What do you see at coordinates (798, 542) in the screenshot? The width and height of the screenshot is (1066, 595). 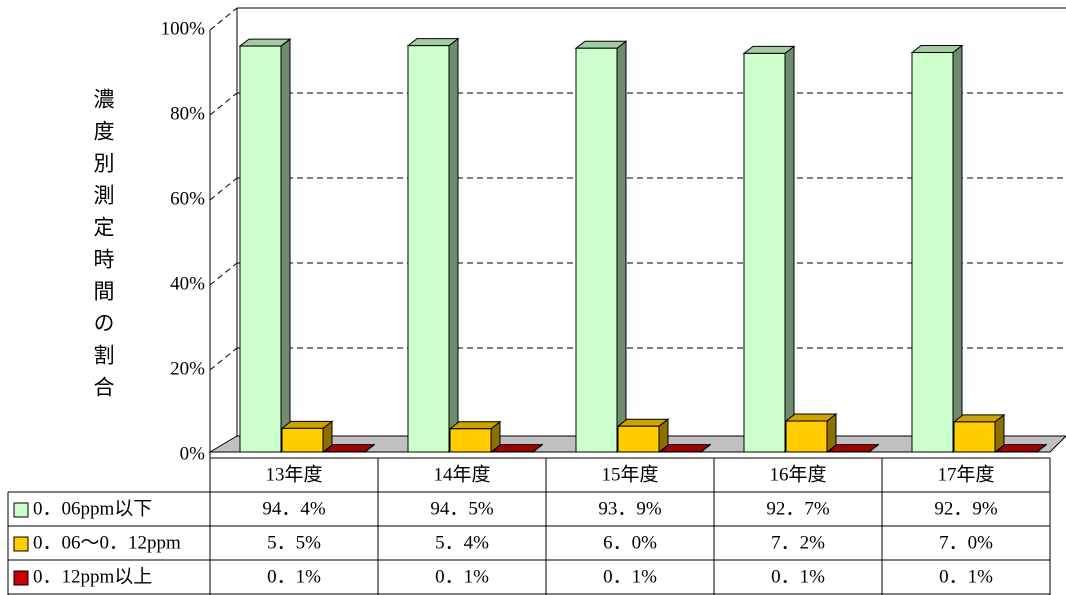 I see `table-value: 7．2%` at bounding box center [798, 542].